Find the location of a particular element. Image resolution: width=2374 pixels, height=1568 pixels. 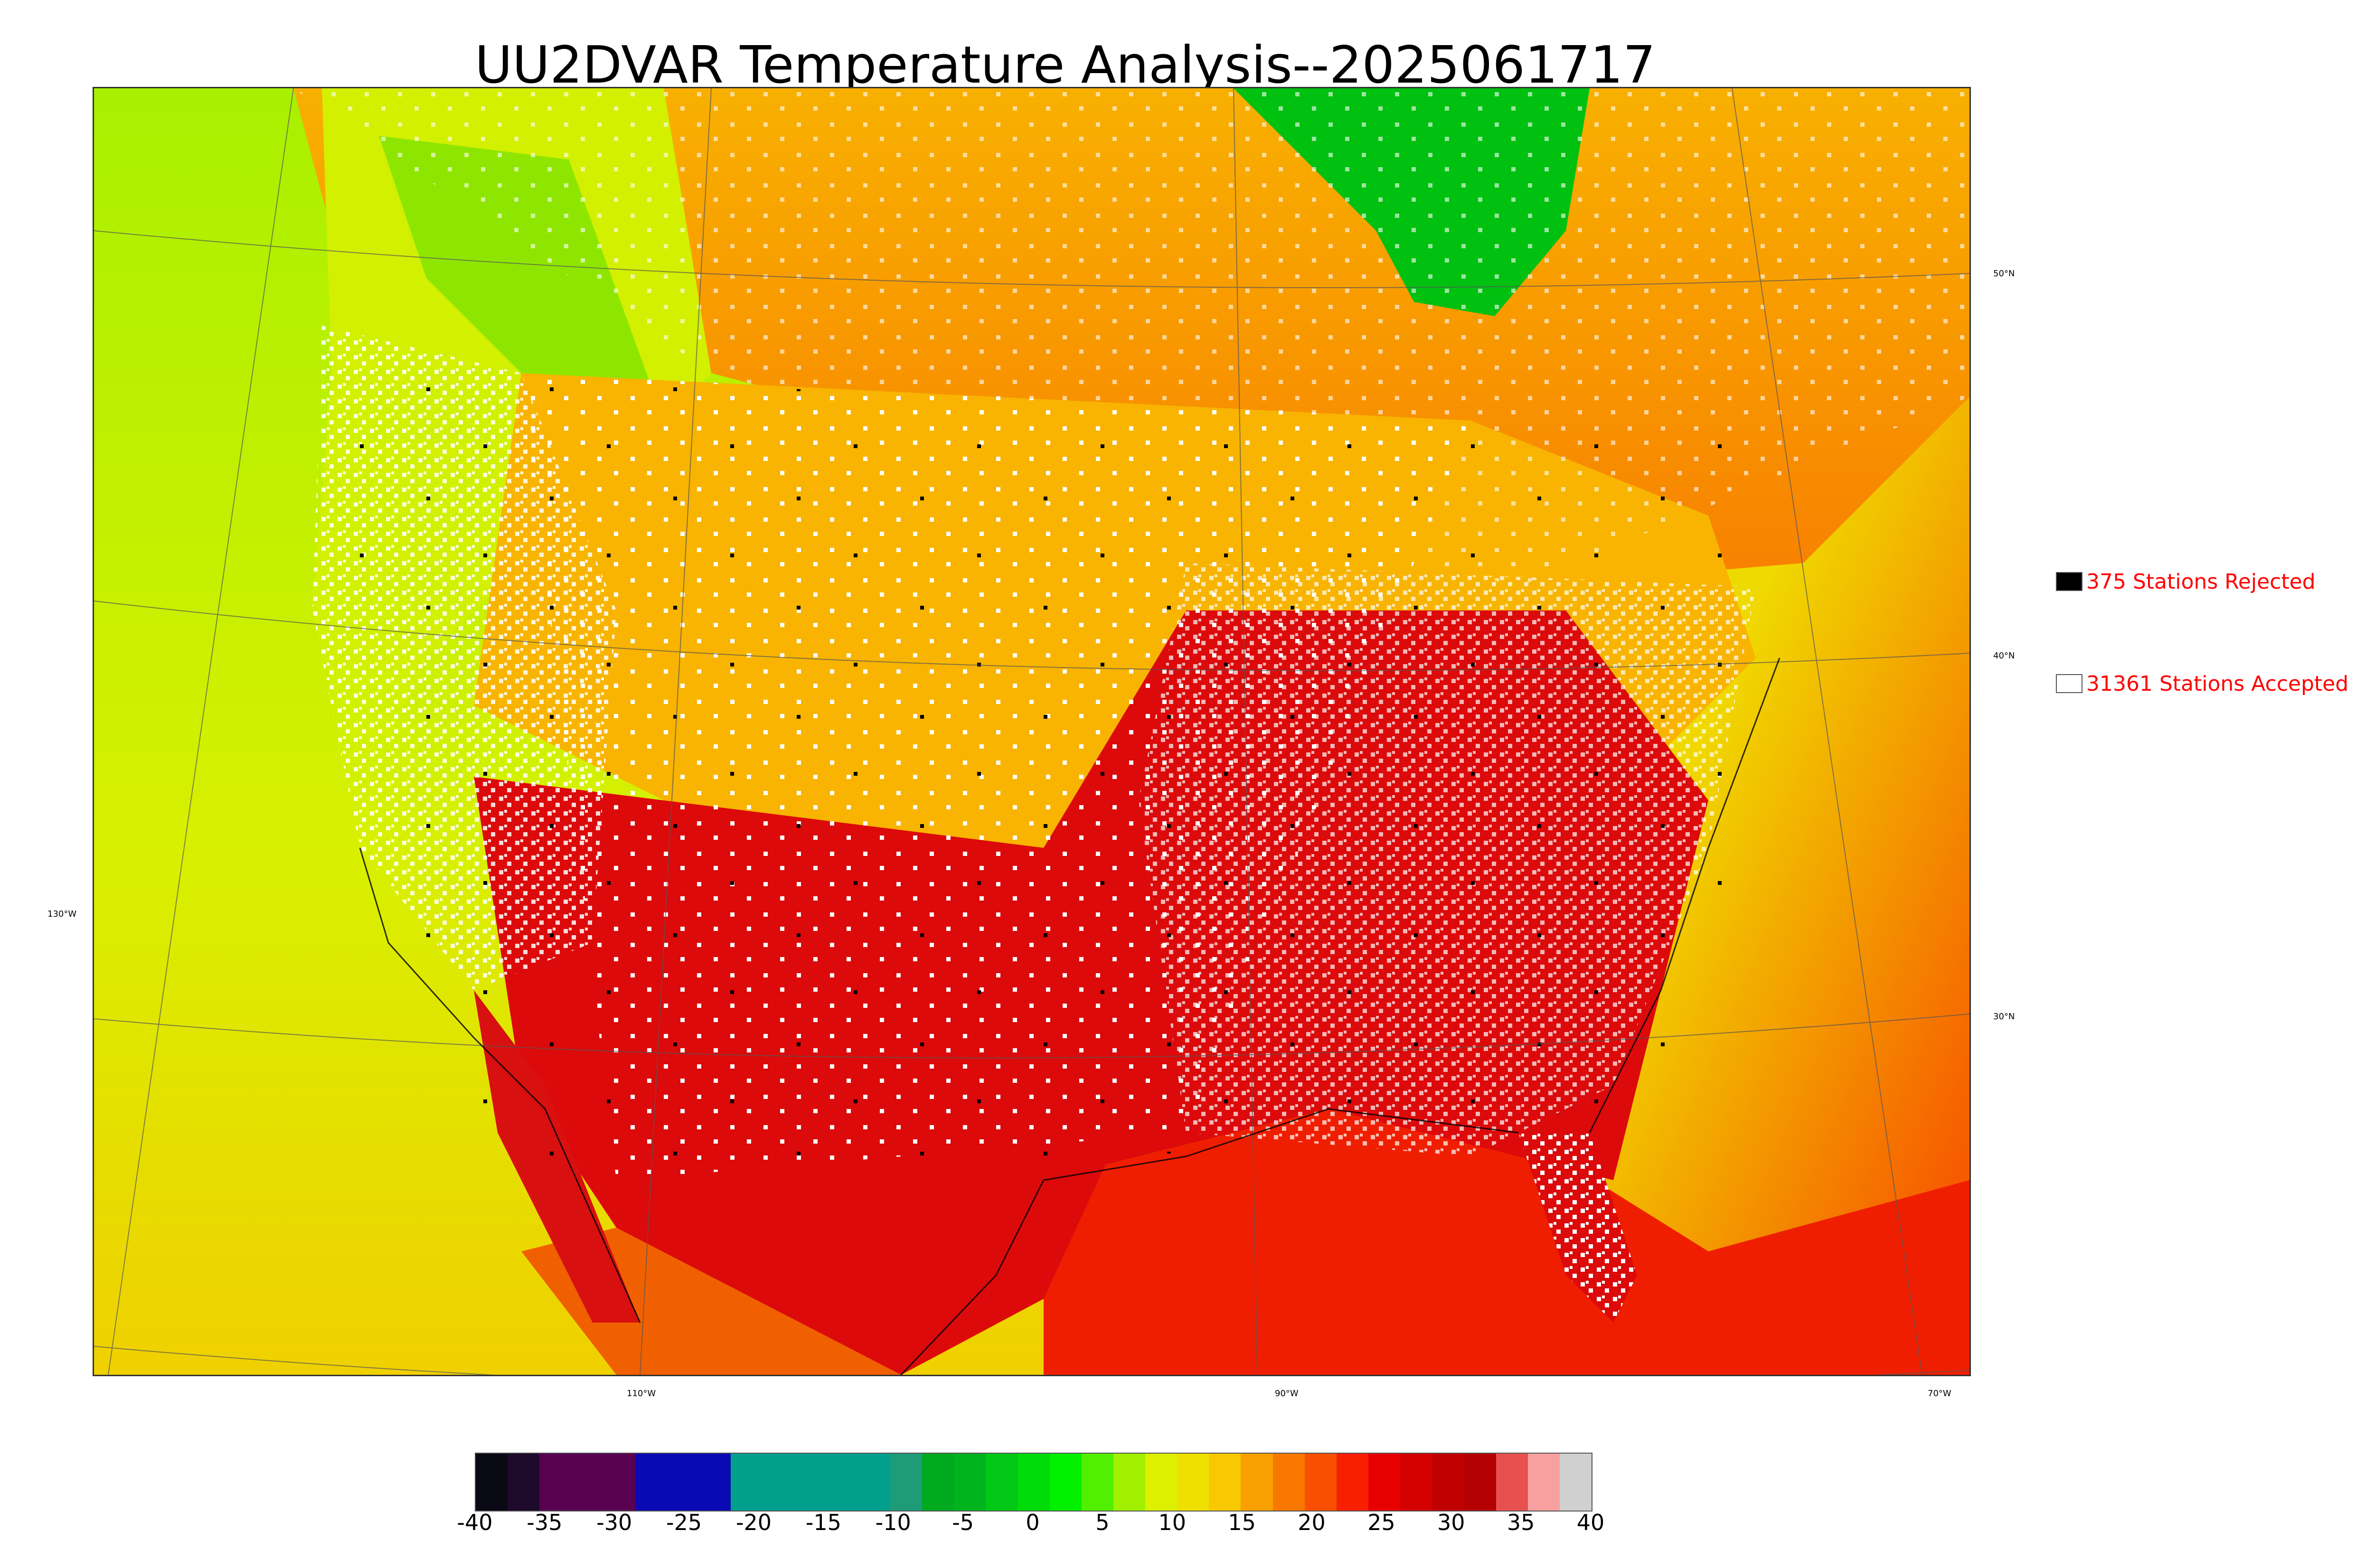

colorbar-tick: -35 is located at coordinates (545, 1522).